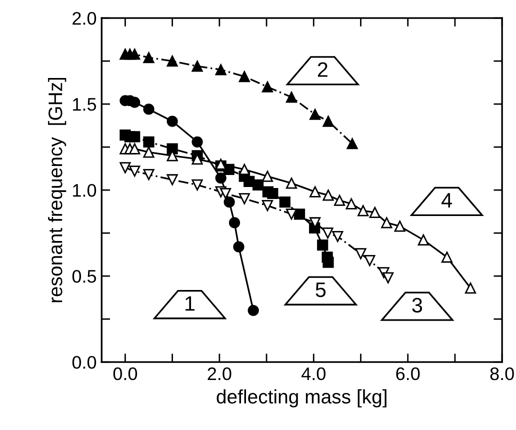 The width and height of the screenshot is (516, 430). Describe the element at coordinates (321, 290) in the screenshot. I see `annotation: 5` at that location.